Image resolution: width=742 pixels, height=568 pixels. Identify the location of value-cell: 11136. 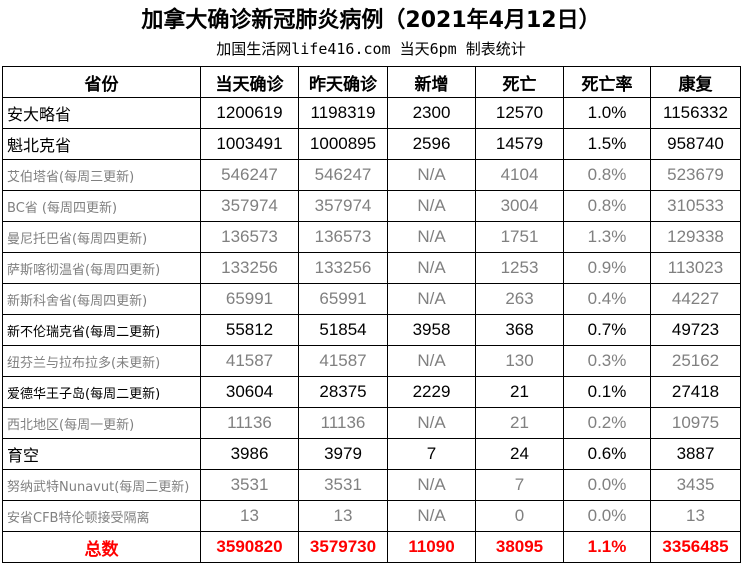
(343, 423).